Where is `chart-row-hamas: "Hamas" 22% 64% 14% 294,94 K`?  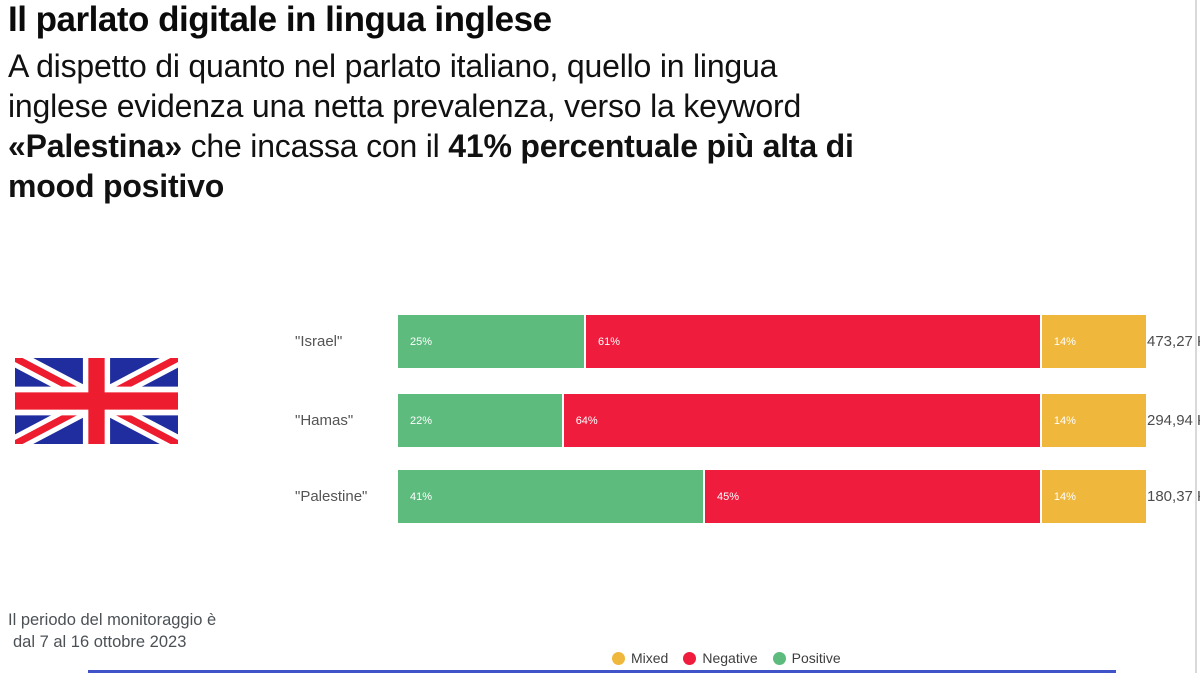
chart-row-hamas: "Hamas" 22% 64% 14% 294,94 K is located at coordinates (600, 420).